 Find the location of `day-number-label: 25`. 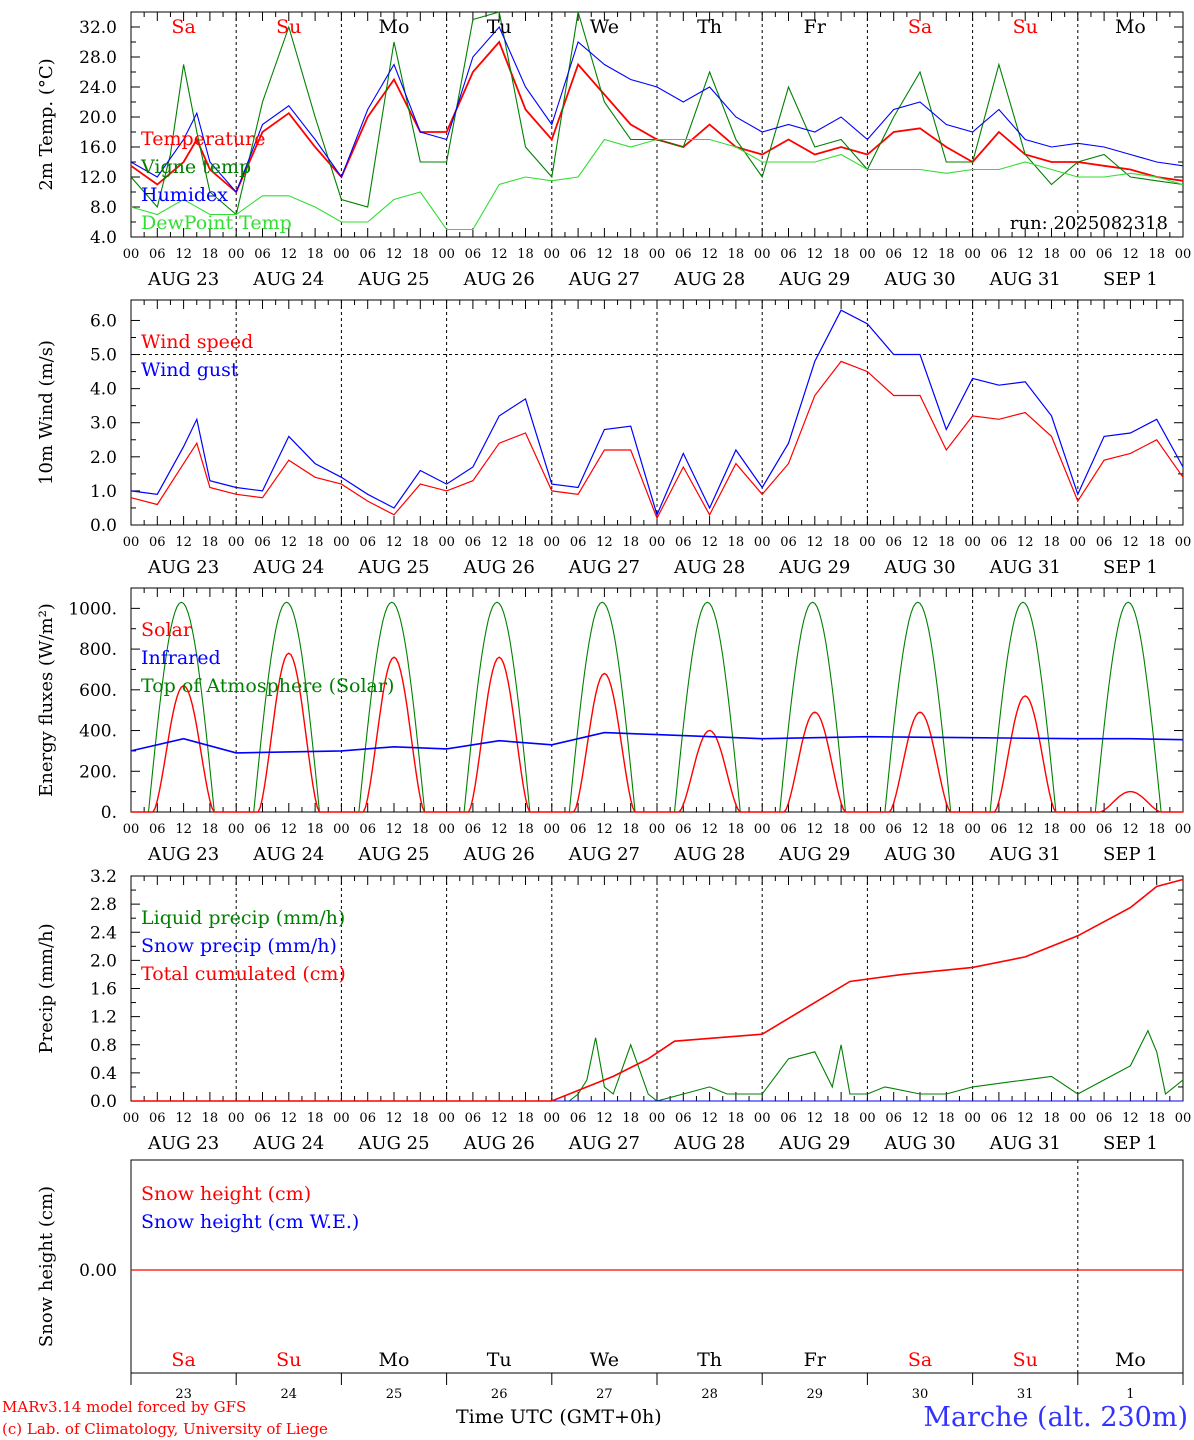

day-number-label: 25 is located at coordinates (394, 1394).